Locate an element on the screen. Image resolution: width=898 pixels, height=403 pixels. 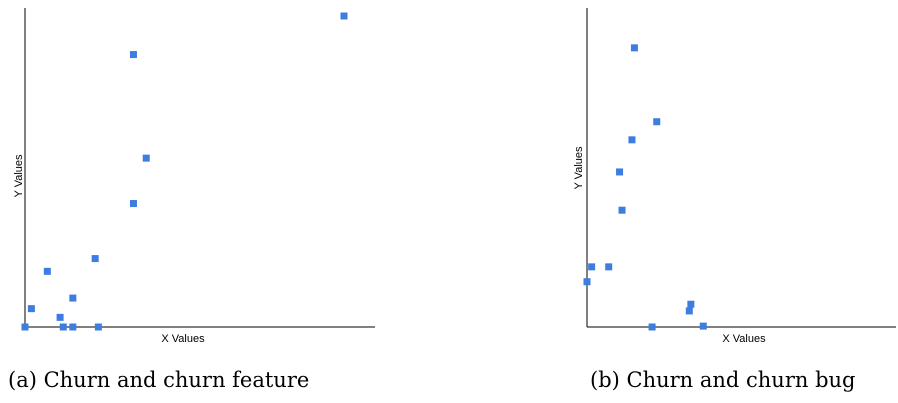
x-axis-title-a: X Values is located at coordinates (183, 339).